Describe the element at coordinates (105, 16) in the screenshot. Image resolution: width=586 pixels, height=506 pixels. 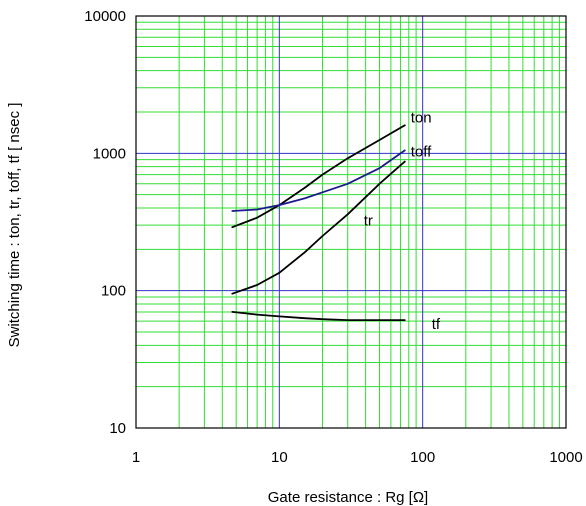
I see `y-tick-label: 10000` at that location.